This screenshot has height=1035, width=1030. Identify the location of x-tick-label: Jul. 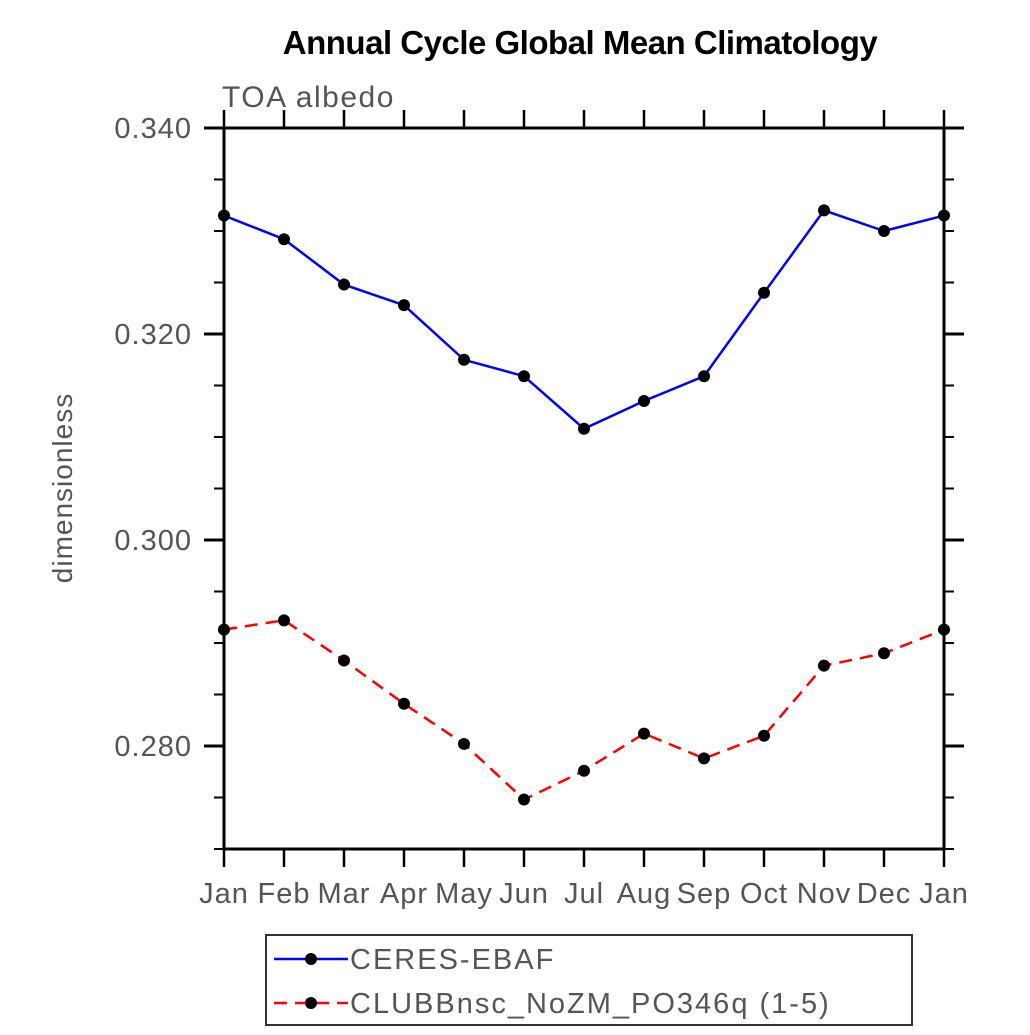
(584, 894).